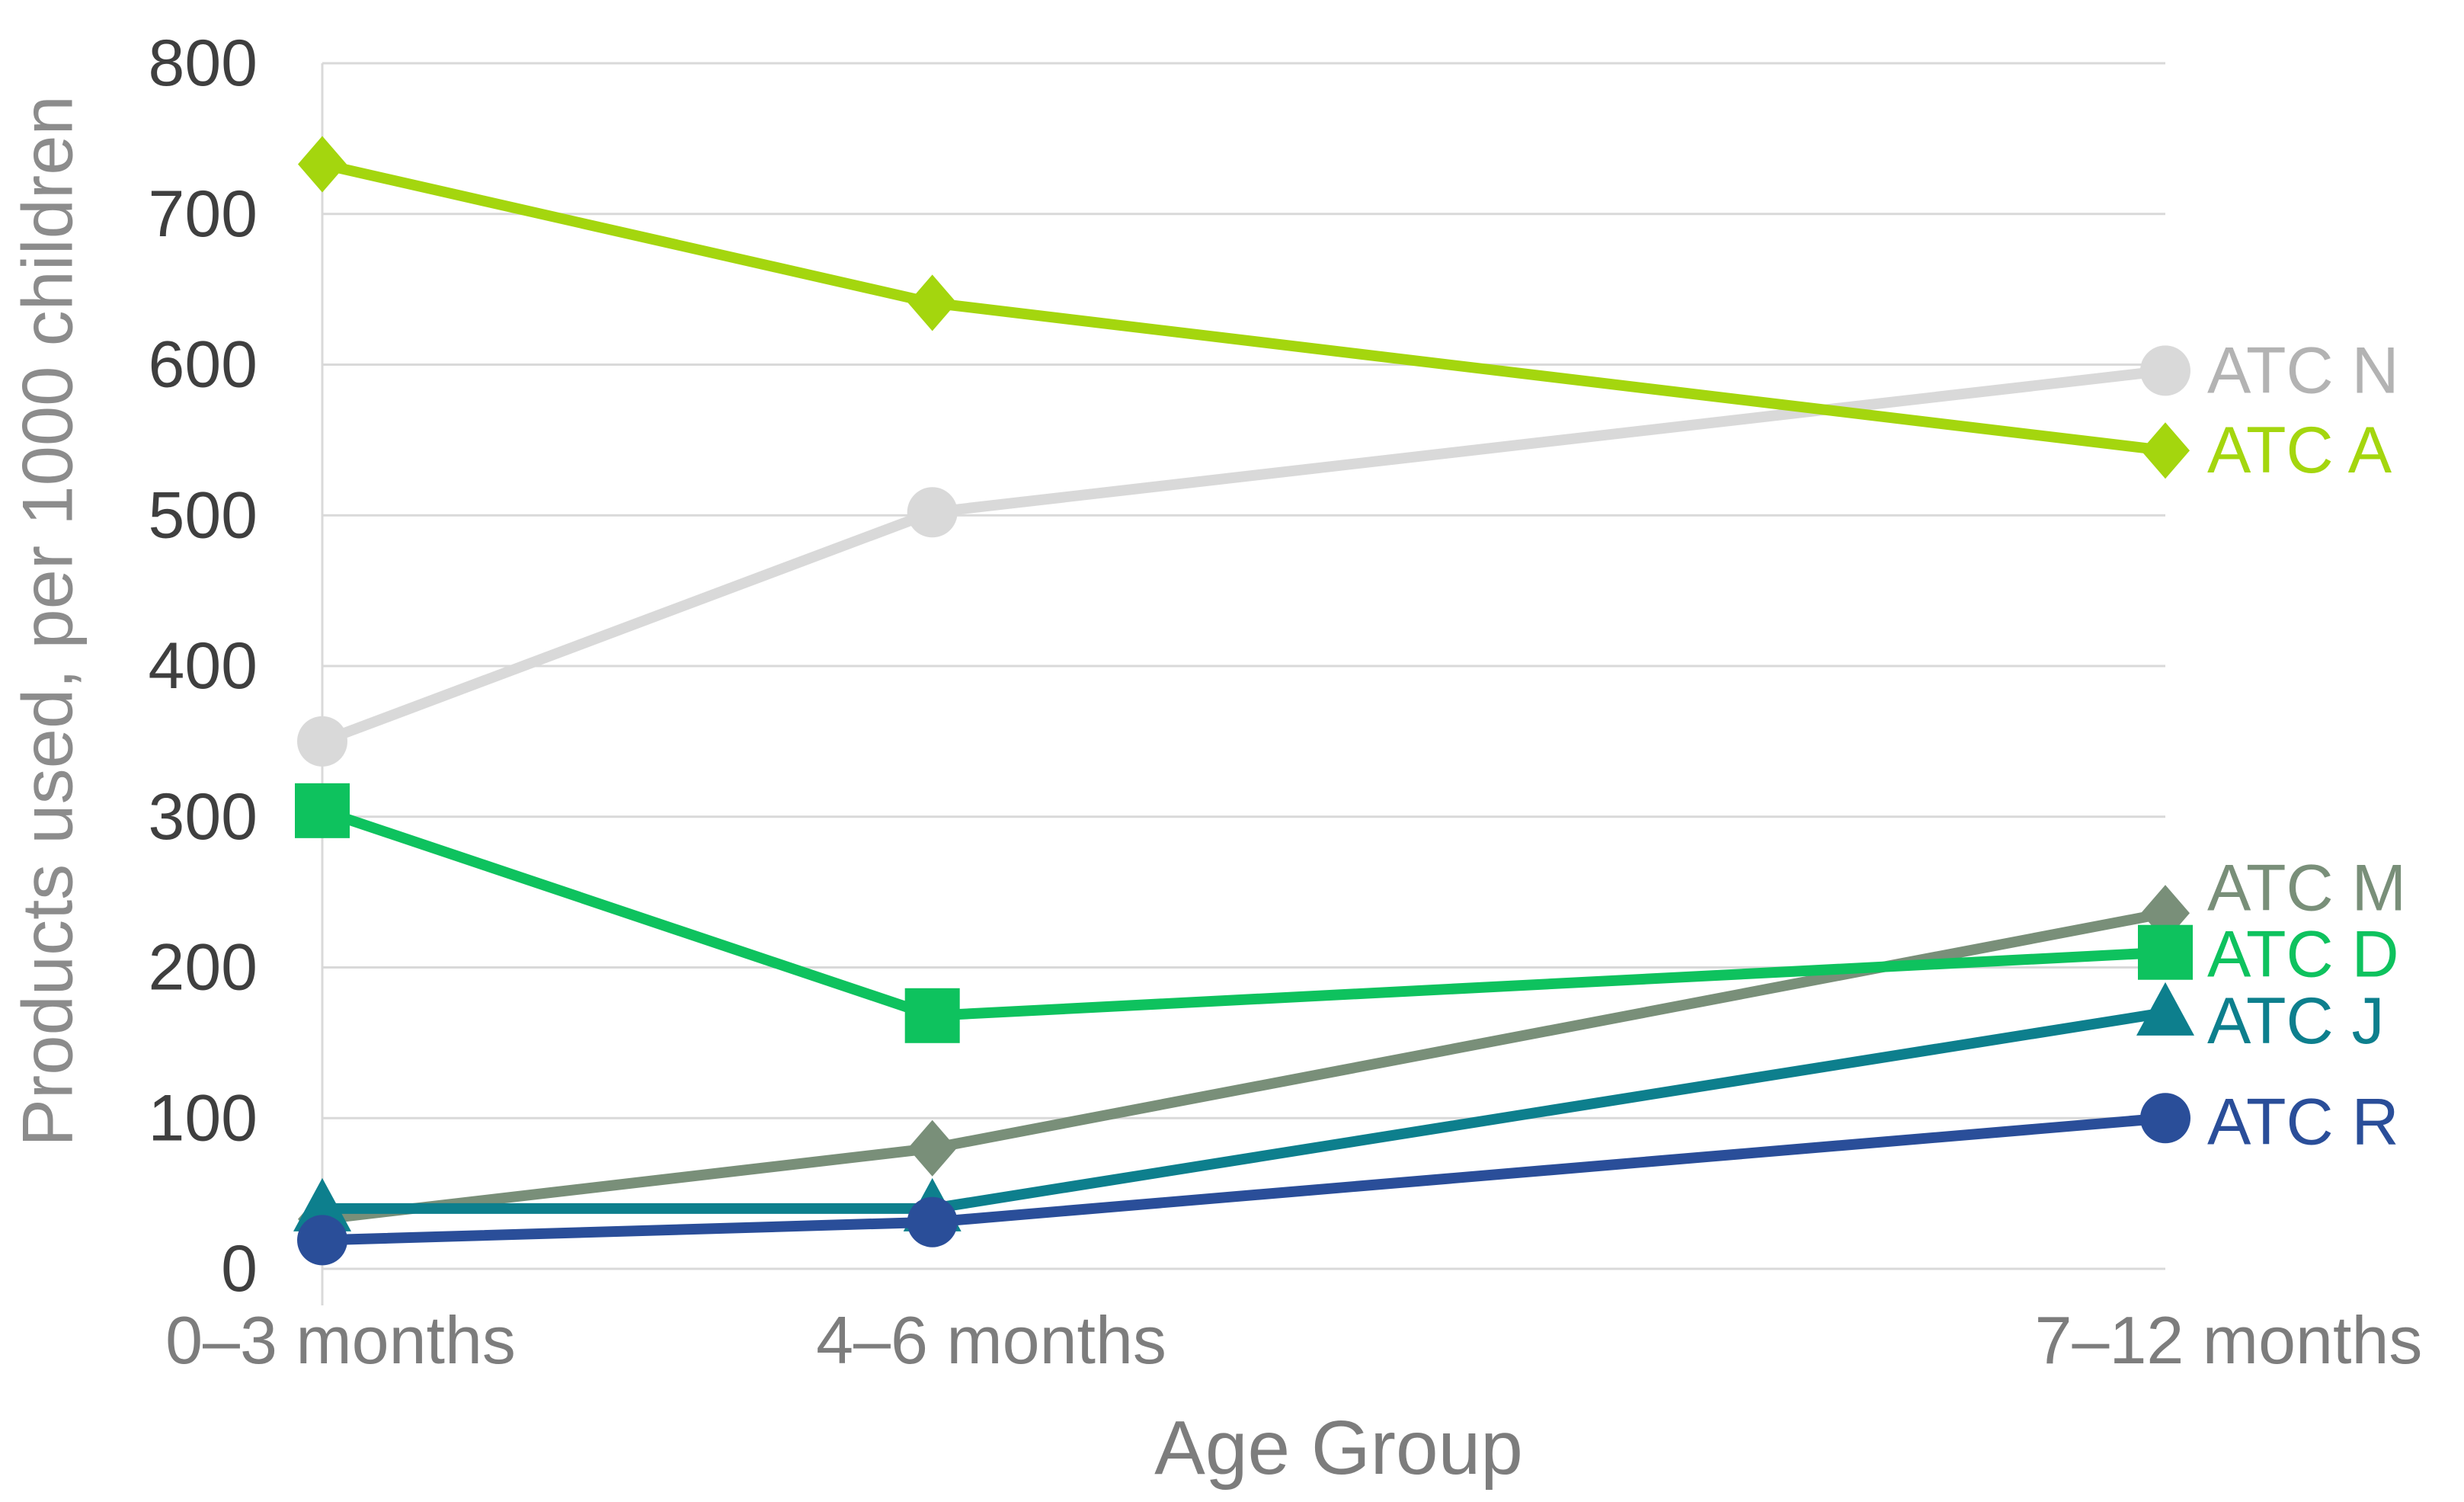 The height and width of the screenshot is (1502, 2464). I want to click on x-category-label-0: 0–3 months, so click(340, 1340).